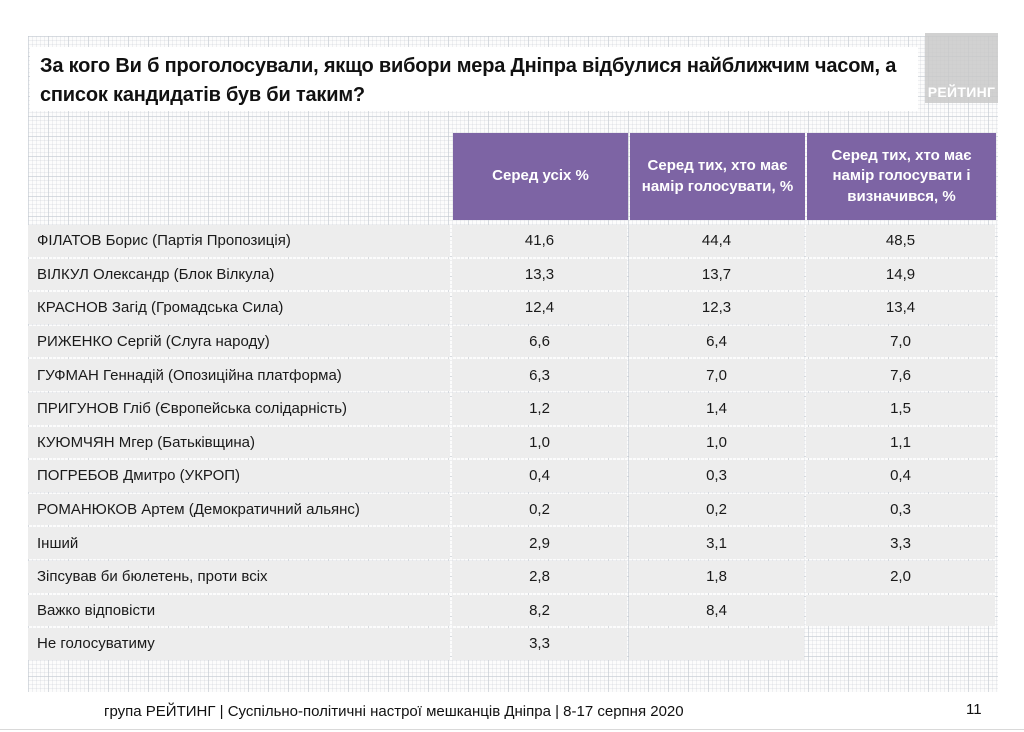 The width and height of the screenshot is (1024, 732). What do you see at coordinates (716, 576) in the screenshot?
I see `value-cell: 1,8` at bounding box center [716, 576].